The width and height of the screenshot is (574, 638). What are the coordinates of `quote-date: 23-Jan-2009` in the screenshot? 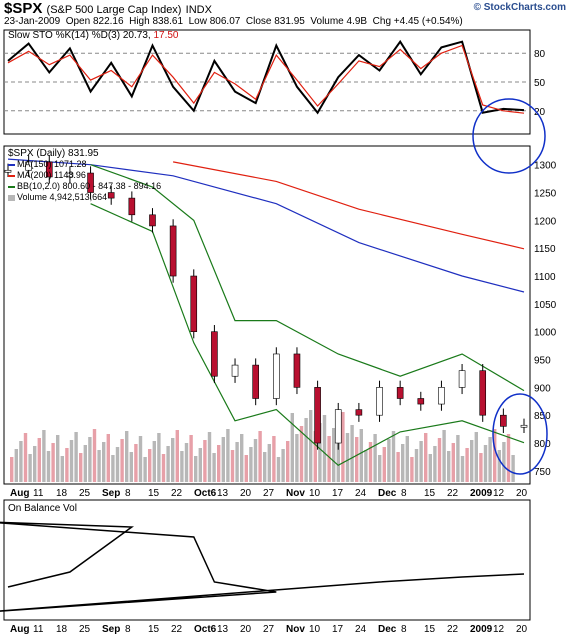 It's located at (32, 21).